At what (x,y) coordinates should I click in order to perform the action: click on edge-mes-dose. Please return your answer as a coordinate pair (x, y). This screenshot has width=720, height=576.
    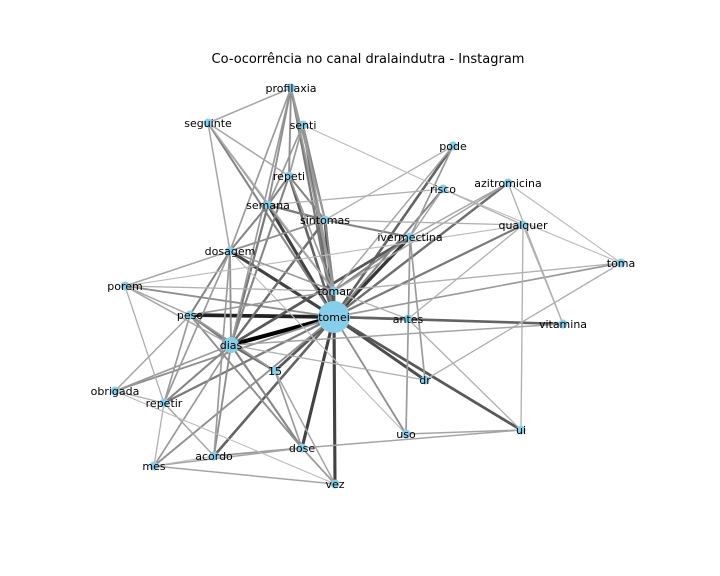
    Looking at the image, I should click on (228, 457).